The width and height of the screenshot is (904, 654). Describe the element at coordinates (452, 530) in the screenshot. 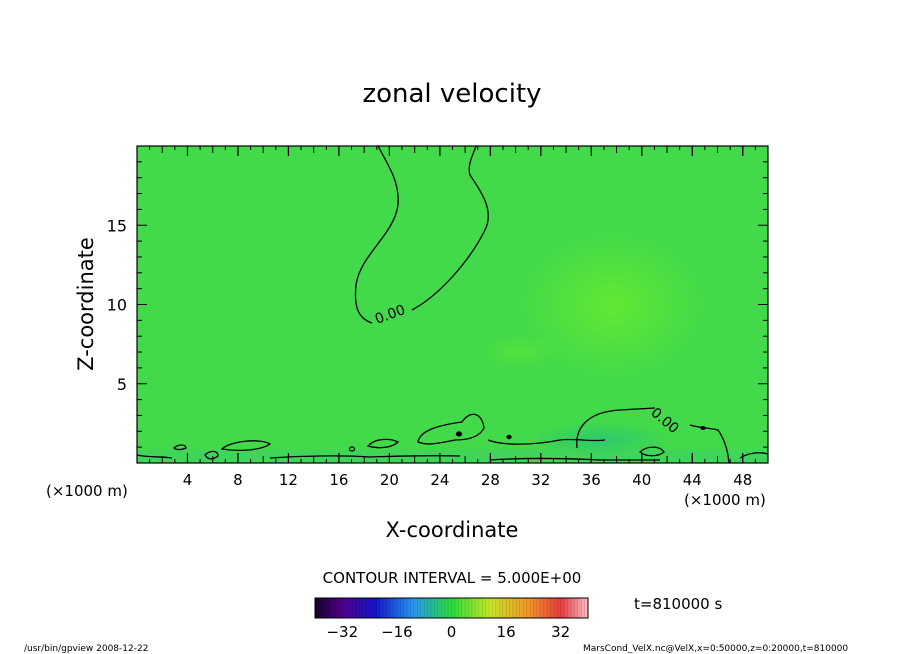

I see `x-axis-title: X-coordinate` at that location.